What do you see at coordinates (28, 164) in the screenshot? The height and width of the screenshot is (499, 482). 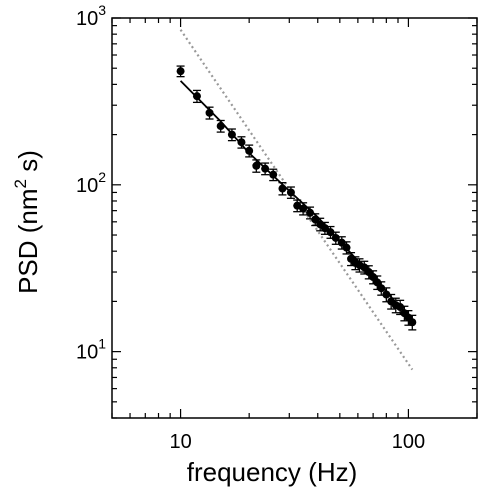 I see `y-axis-label-tail: s)` at bounding box center [28, 164].